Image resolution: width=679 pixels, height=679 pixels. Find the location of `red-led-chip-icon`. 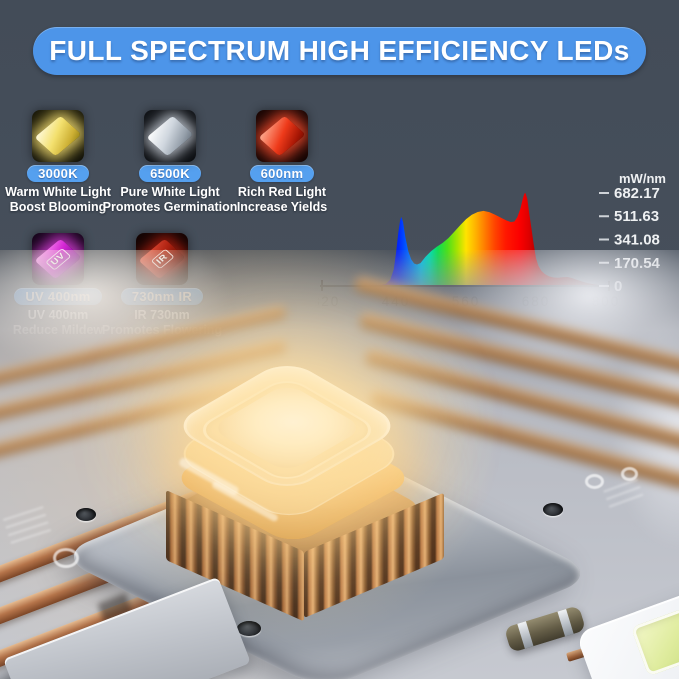

red-led-chip-icon is located at coordinates (282, 136).